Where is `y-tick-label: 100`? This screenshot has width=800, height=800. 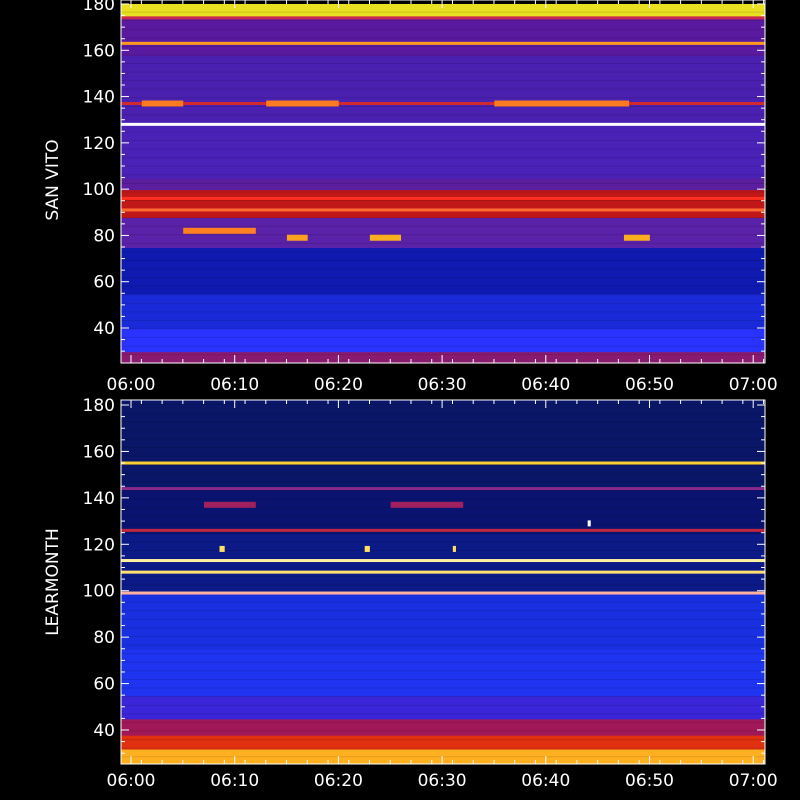
y-tick-label: 100 is located at coordinates (99, 592).